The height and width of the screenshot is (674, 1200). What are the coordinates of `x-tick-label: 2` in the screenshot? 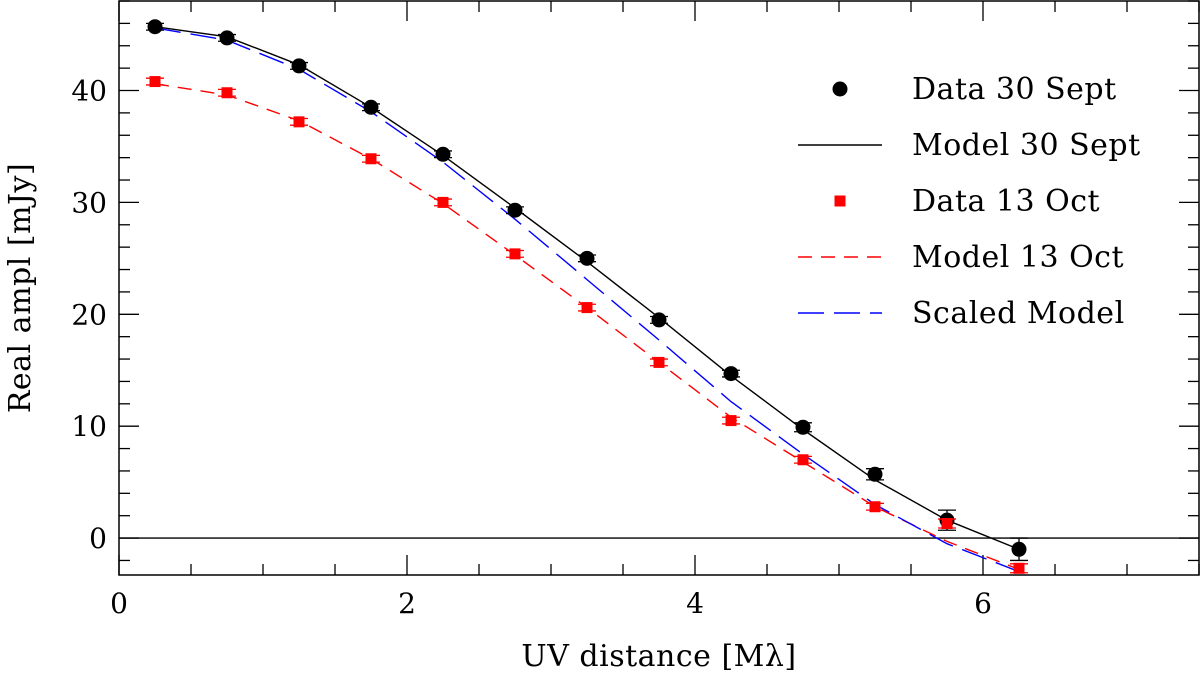 It's located at (407, 603).